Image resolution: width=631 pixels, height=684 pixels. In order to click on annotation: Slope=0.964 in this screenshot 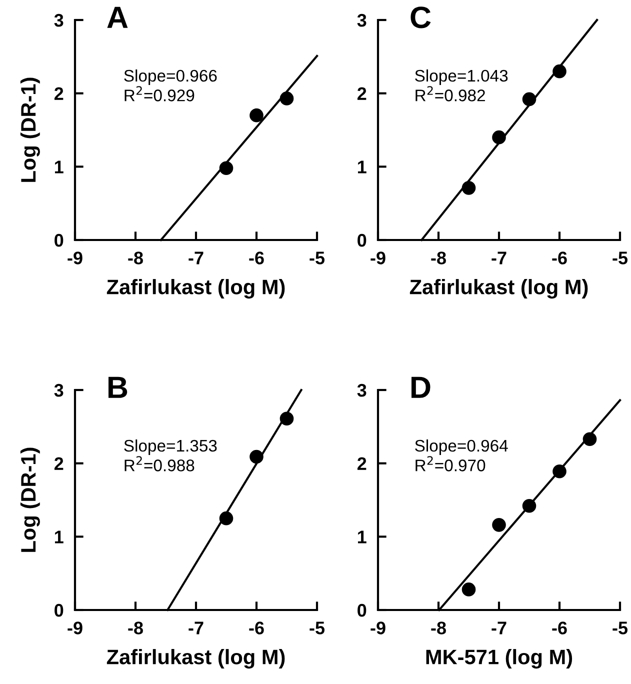, I will do `click(461, 447)`.